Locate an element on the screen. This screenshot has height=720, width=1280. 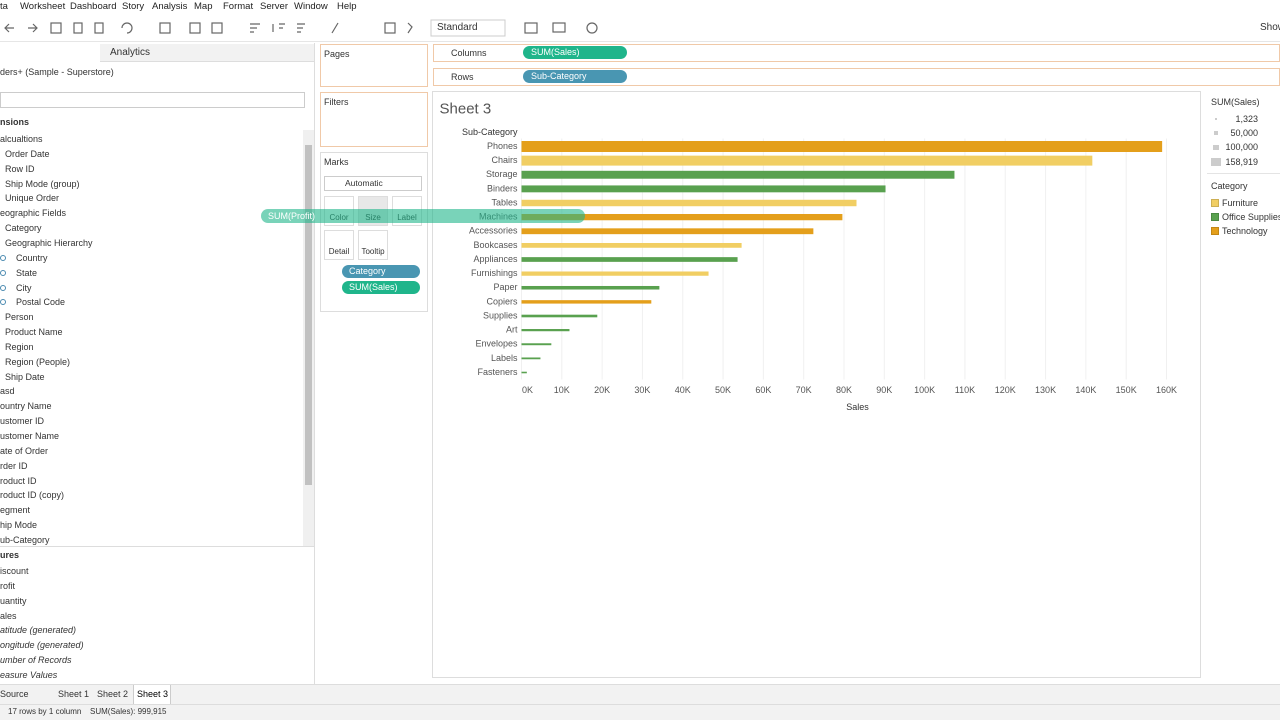
menu-item: Analysis is located at coordinates (170, 6).